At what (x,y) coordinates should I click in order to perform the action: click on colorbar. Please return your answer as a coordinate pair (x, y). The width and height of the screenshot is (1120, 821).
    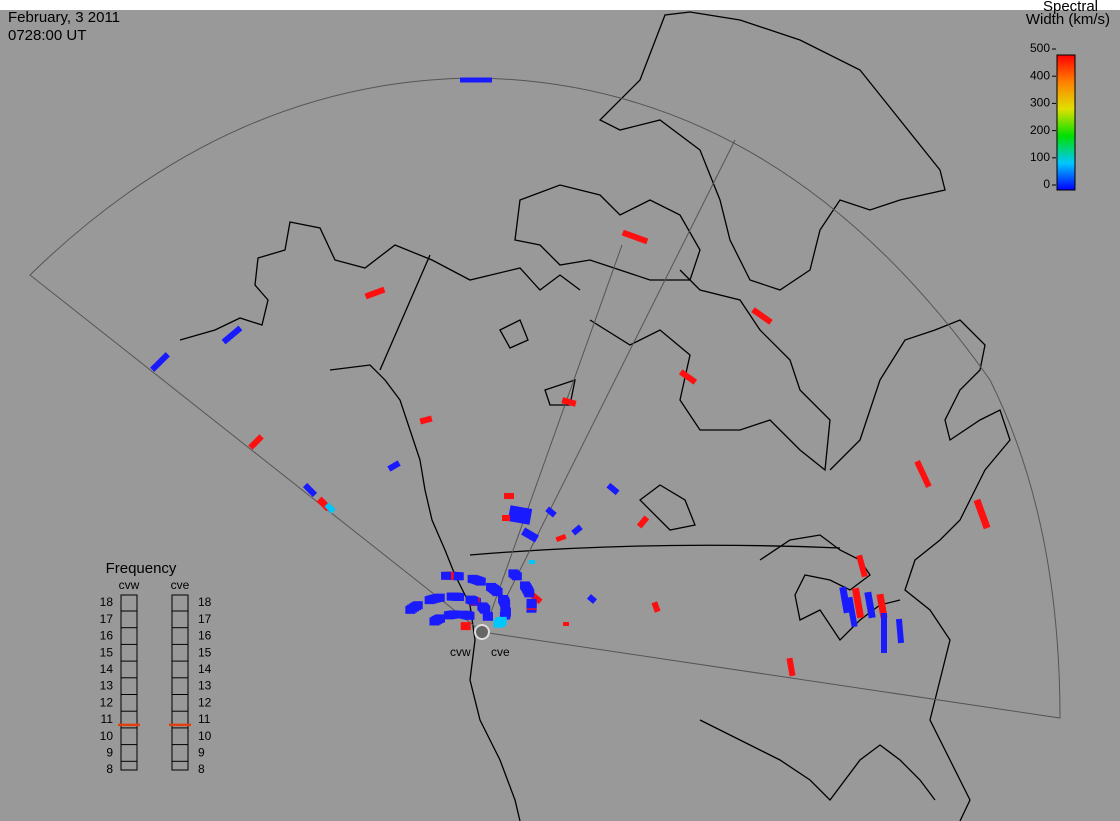
    Looking at the image, I should click on (1066, 122).